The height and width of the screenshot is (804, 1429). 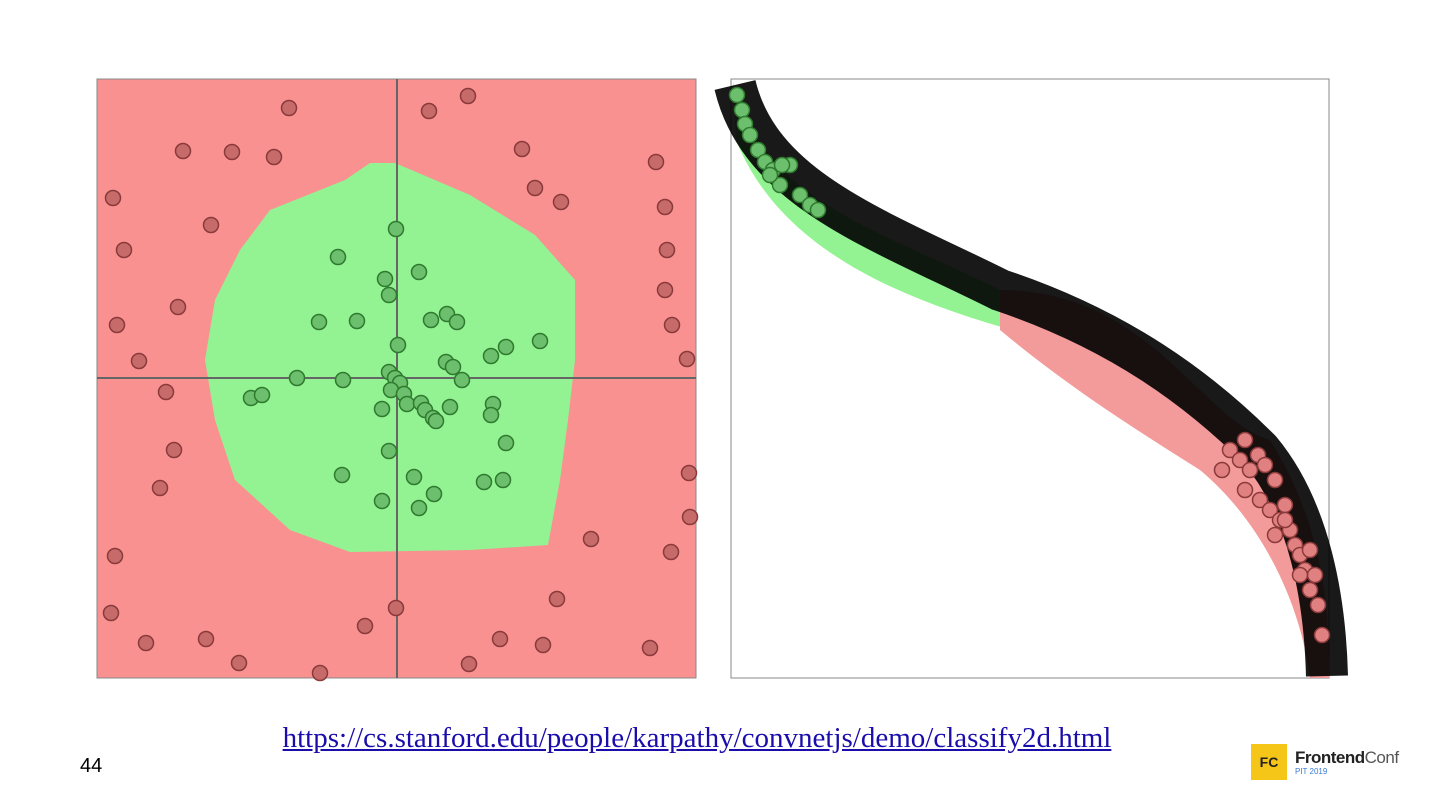 What do you see at coordinates (390, 357) in the screenshot?
I see `green-region` at bounding box center [390, 357].